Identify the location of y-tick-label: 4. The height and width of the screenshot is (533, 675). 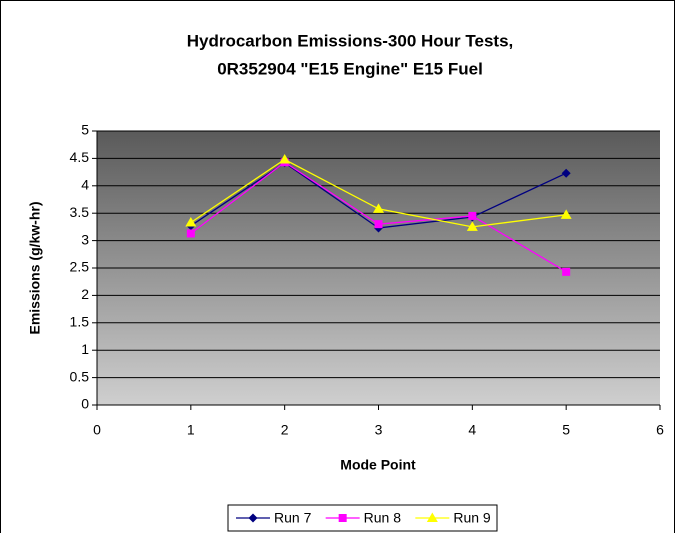
(85, 185).